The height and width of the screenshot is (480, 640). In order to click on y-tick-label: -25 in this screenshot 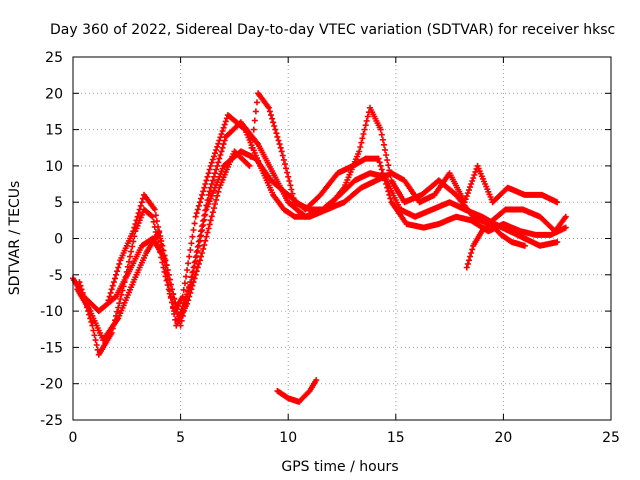, I will do `click(51, 421)`.